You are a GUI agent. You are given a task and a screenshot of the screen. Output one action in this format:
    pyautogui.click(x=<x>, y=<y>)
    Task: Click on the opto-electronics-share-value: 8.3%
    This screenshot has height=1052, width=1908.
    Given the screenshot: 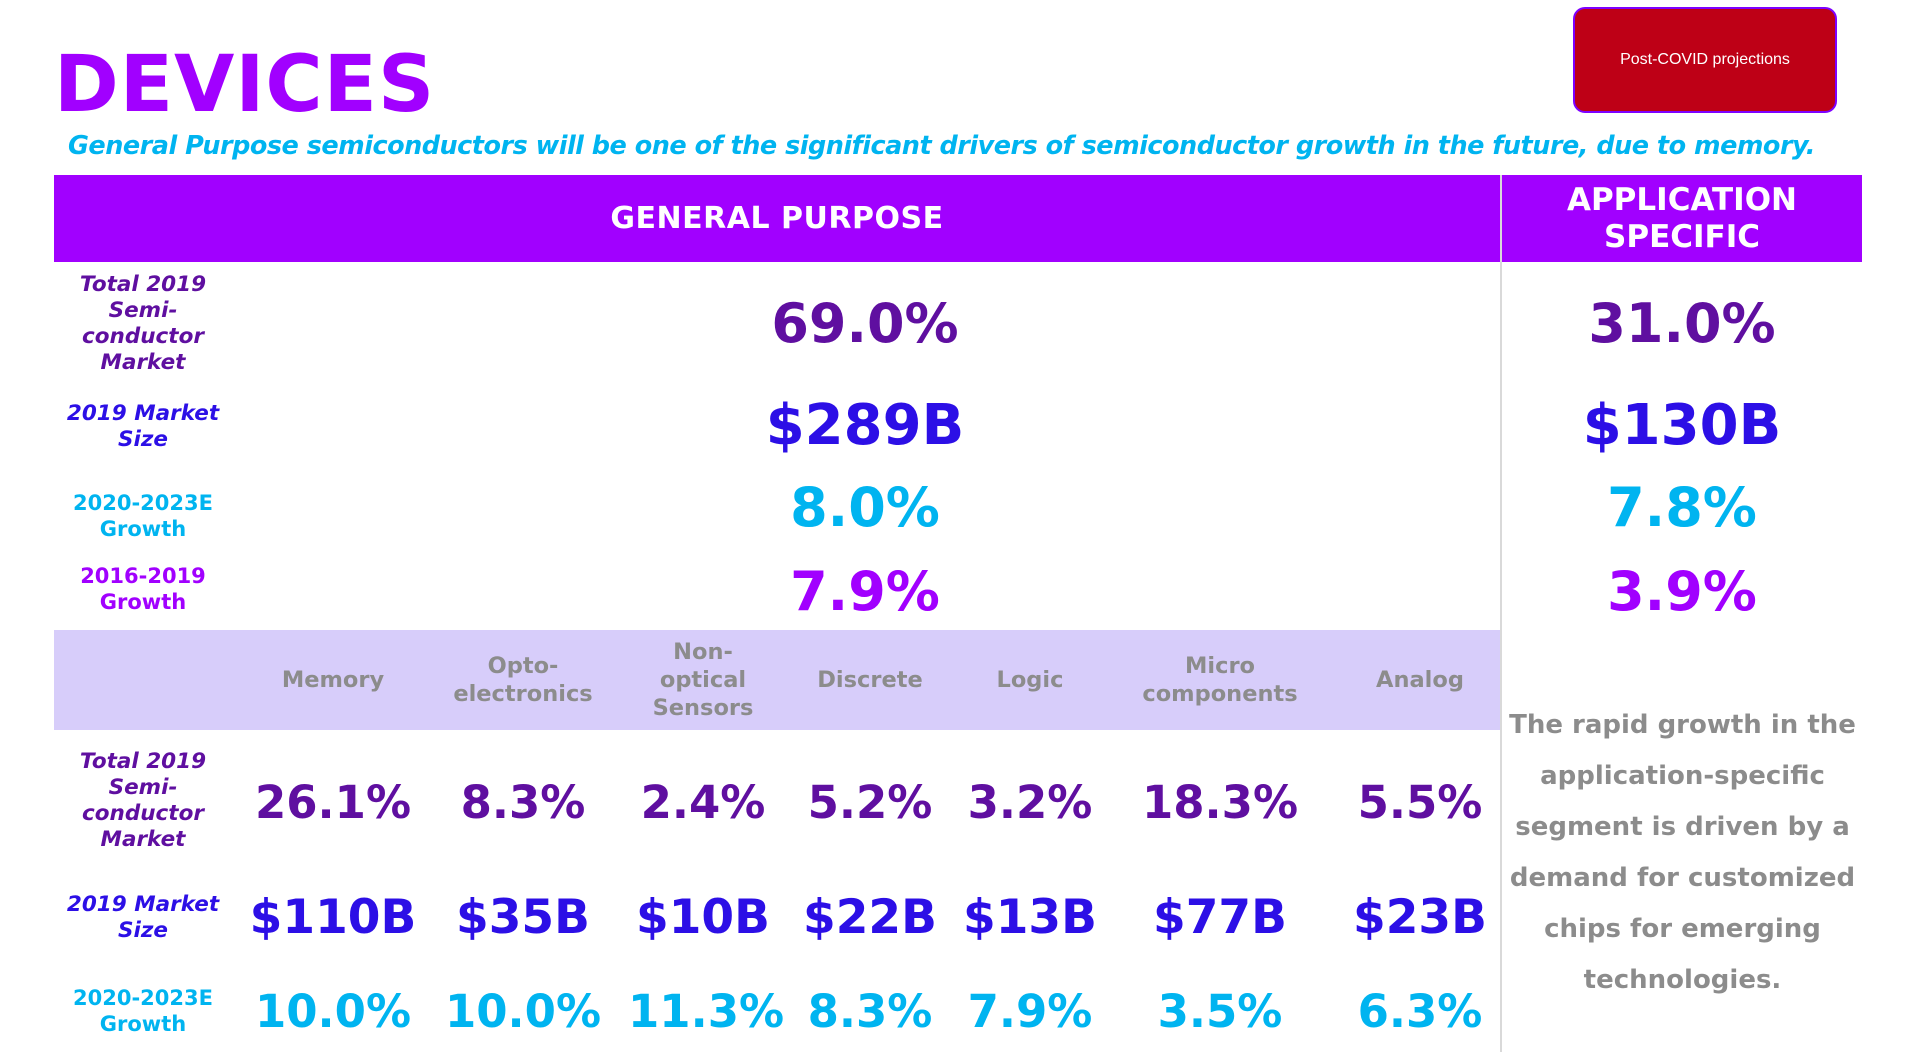 What is the action you would take?
    pyautogui.click(x=523, y=802)
    